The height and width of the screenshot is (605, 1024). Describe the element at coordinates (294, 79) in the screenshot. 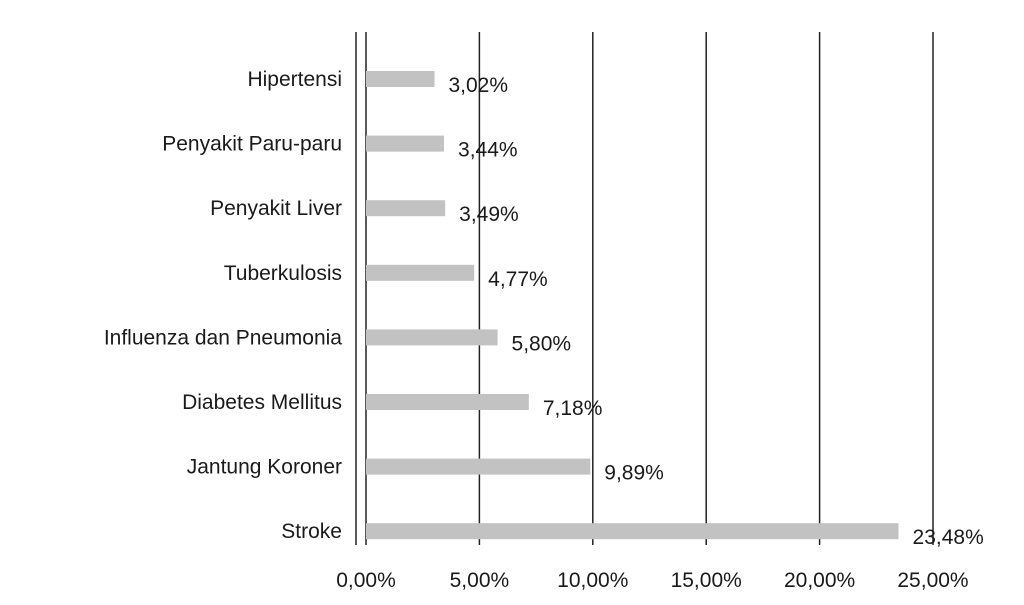

I see `category-label: Hipertensi` at that location.